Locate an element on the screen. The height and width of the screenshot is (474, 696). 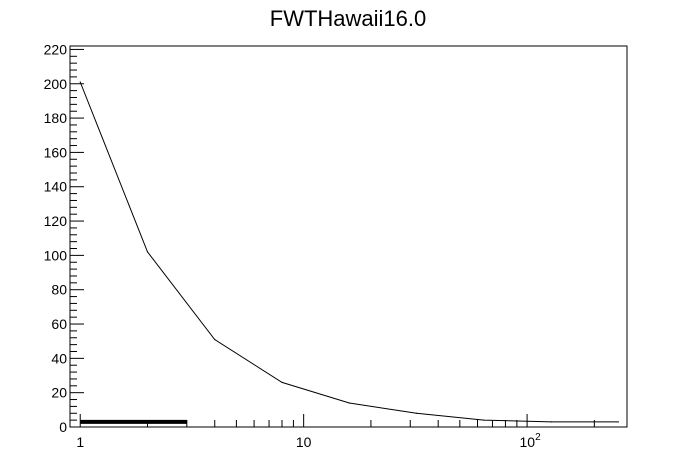
y-tick-label: 20 is located at coordinates (59, 393).